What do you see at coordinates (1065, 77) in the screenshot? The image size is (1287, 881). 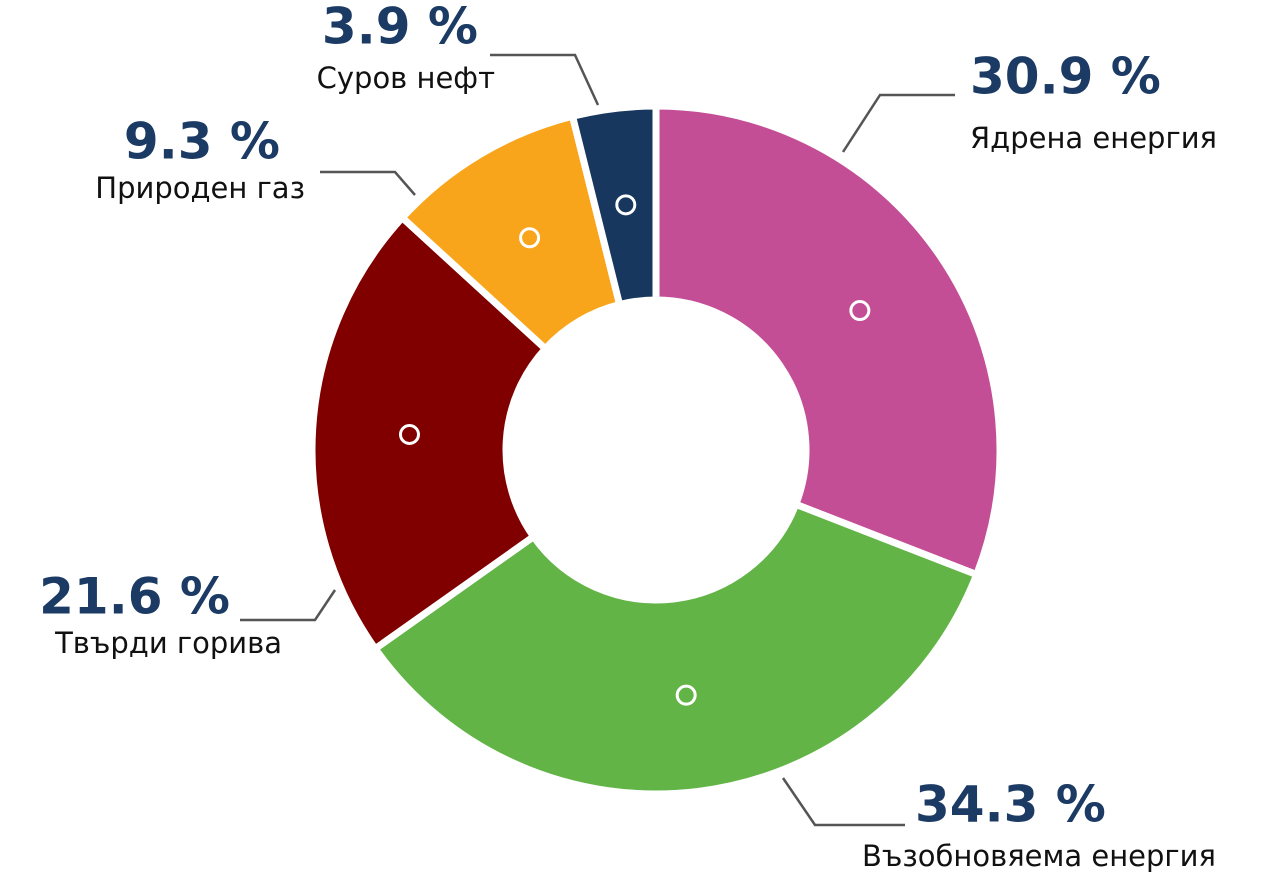 I see `value-label: 30.9 %` at bounding box center [1065, 77].